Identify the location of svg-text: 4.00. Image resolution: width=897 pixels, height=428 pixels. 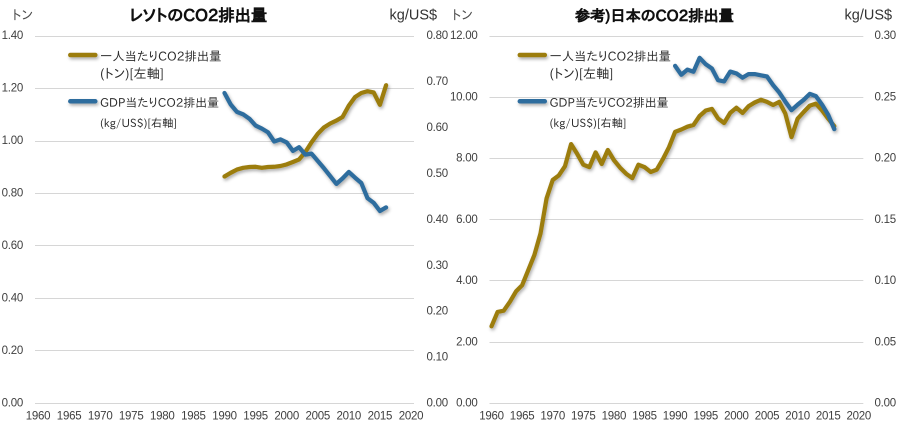
(466, 281).